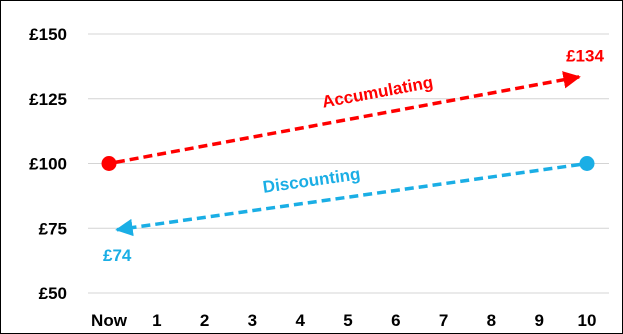 This screenshot has height=334, width=623. What do you see at coordinates (109, 320) in the screenshot?
I see `x-tick-label: Now` at bounding box center [109, 320].